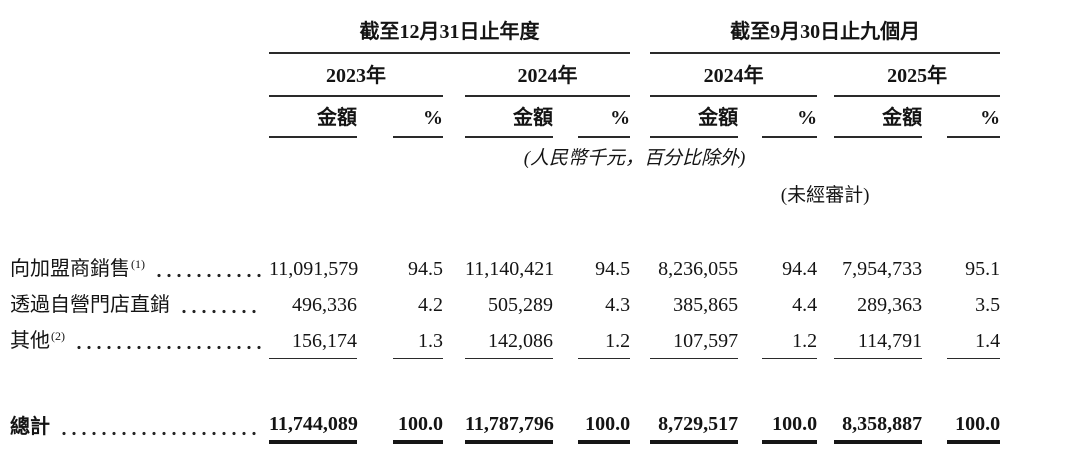 The image size is (1080, 471). Describe the element at coordinates (548, 75) in the screenshot. I see `year-header-2024-annual: 2024年` at that location.